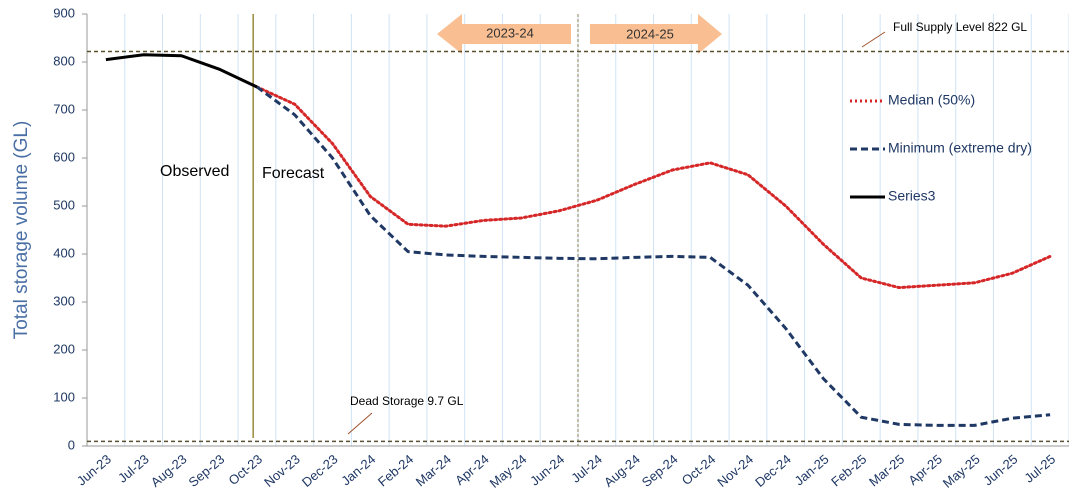  Describe the element at coordinates (207, 470) in the screenshot. I see `x-tick-label: Sep-23` at that location.